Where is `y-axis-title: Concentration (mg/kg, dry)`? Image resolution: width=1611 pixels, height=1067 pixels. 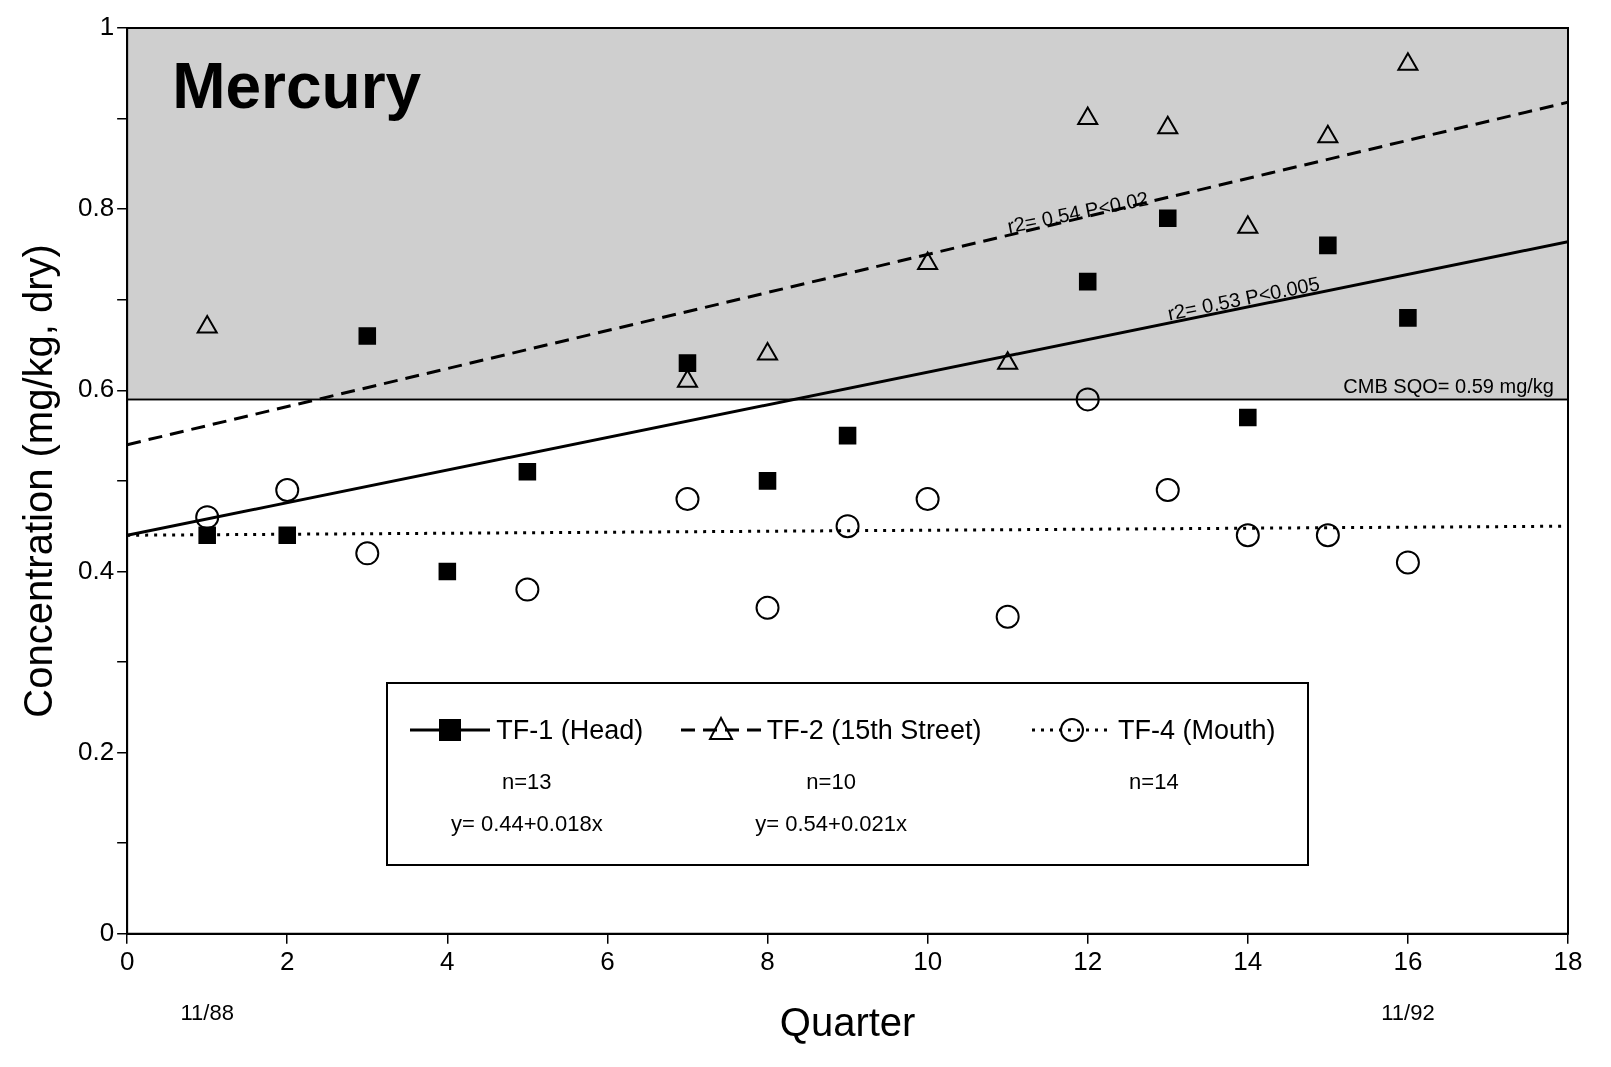
y-axis-title: Concentration (mg/kg, dry) is located at coordinates (38, 481).